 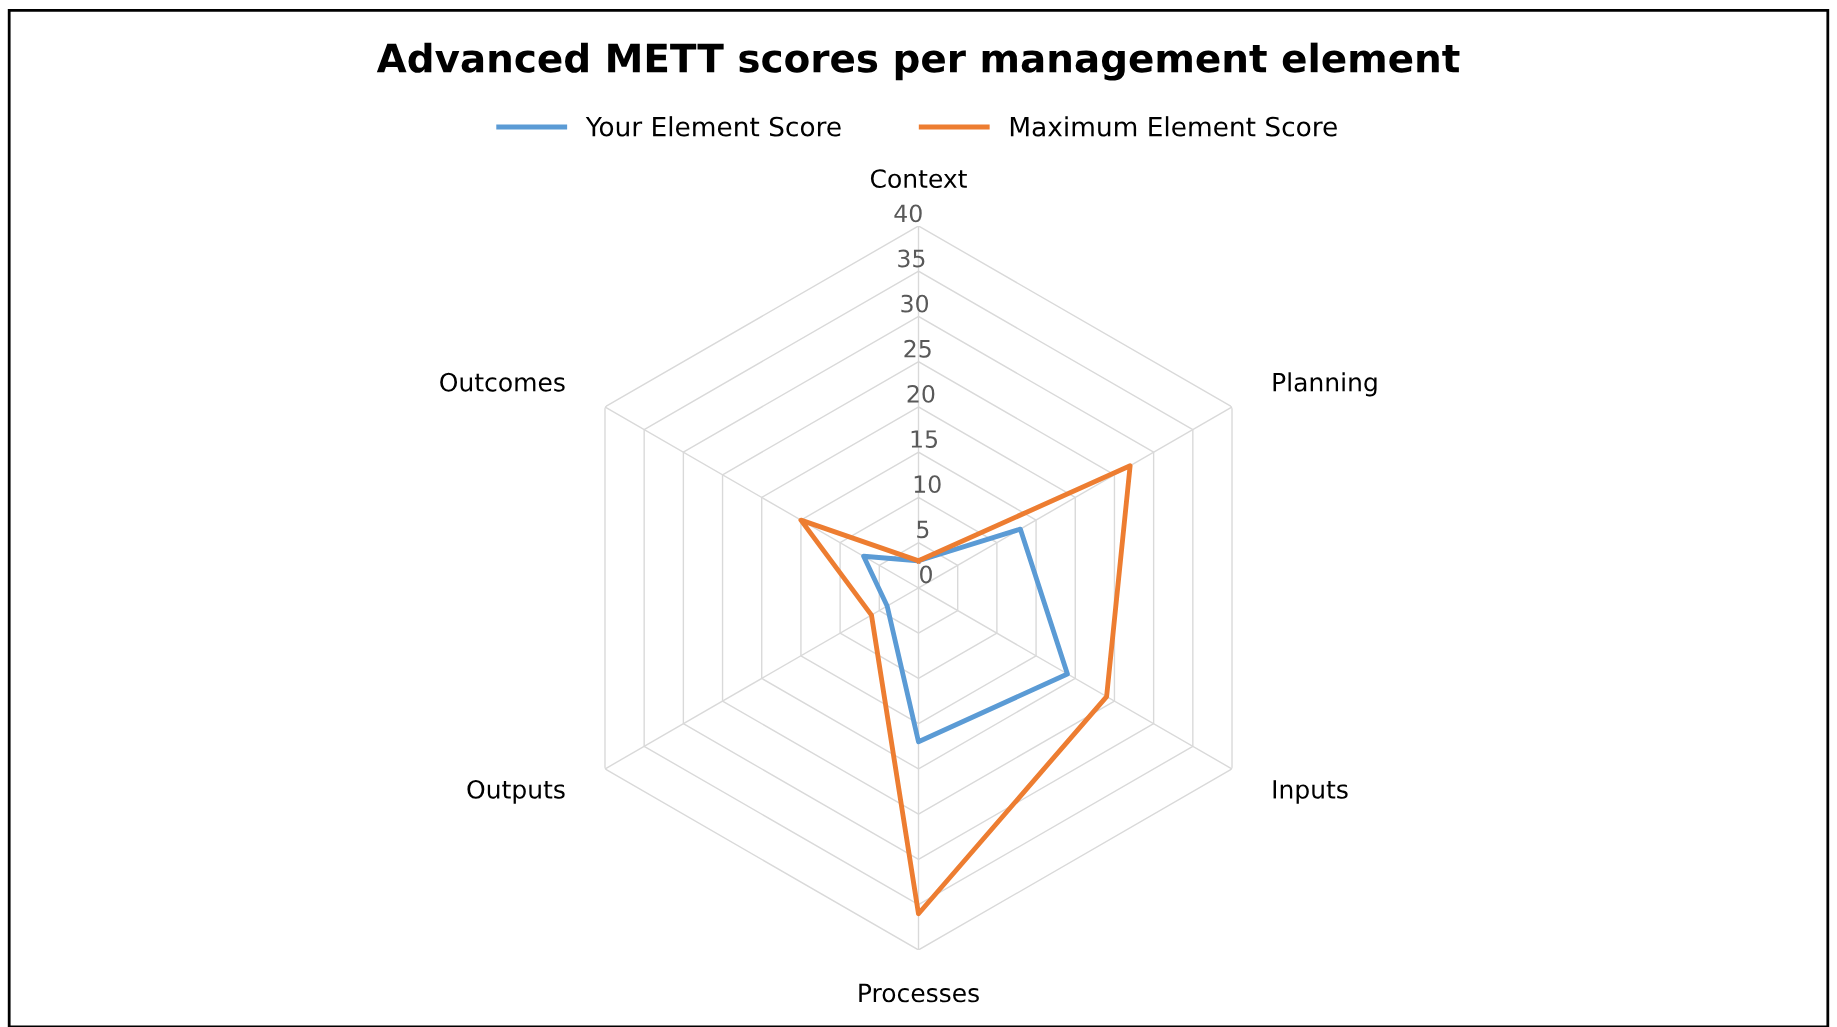 What do you see at coordinates (919, 993) in the screenshot?
I see `spoke-label: Processes` at bounding box center [919, 993].